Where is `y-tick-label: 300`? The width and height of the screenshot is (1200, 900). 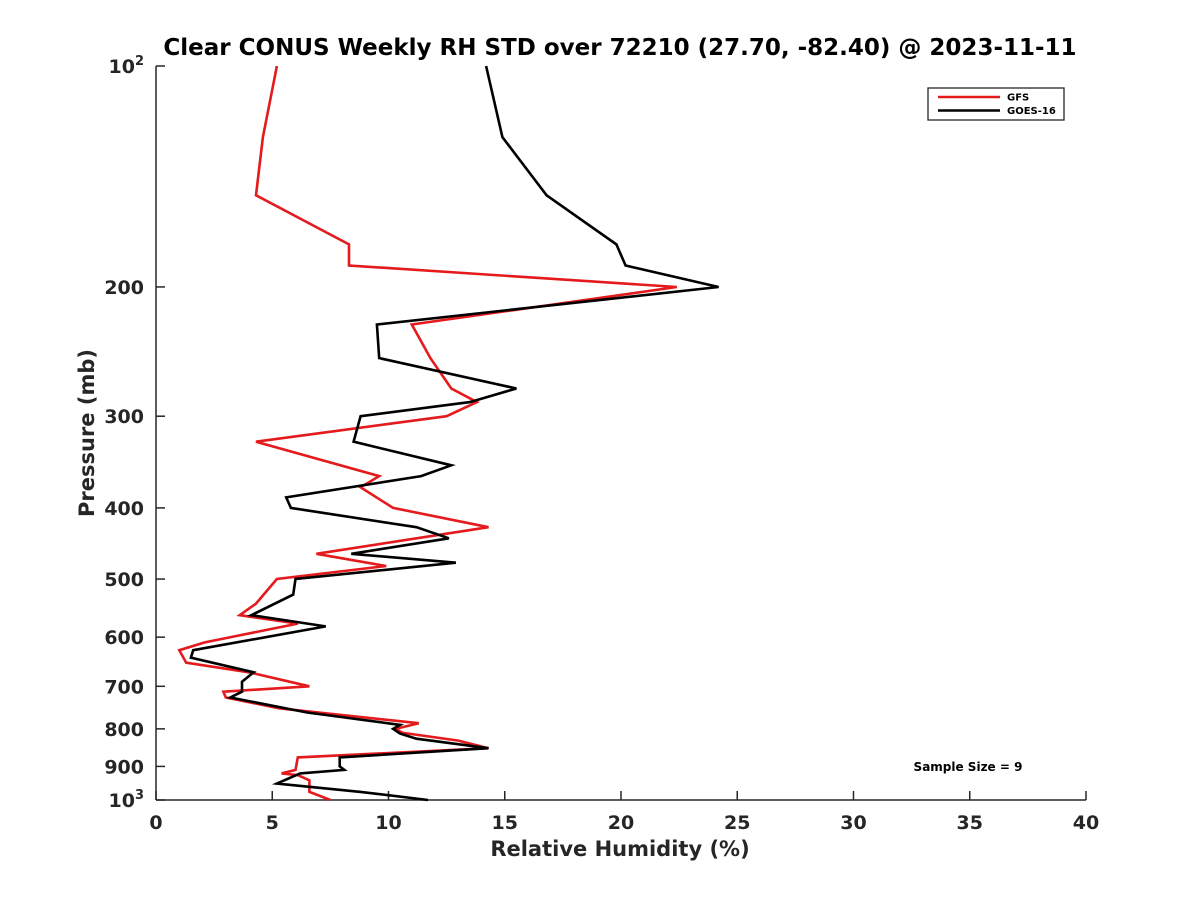 y-tick-label: 300 is located at coordinates (124, 417).